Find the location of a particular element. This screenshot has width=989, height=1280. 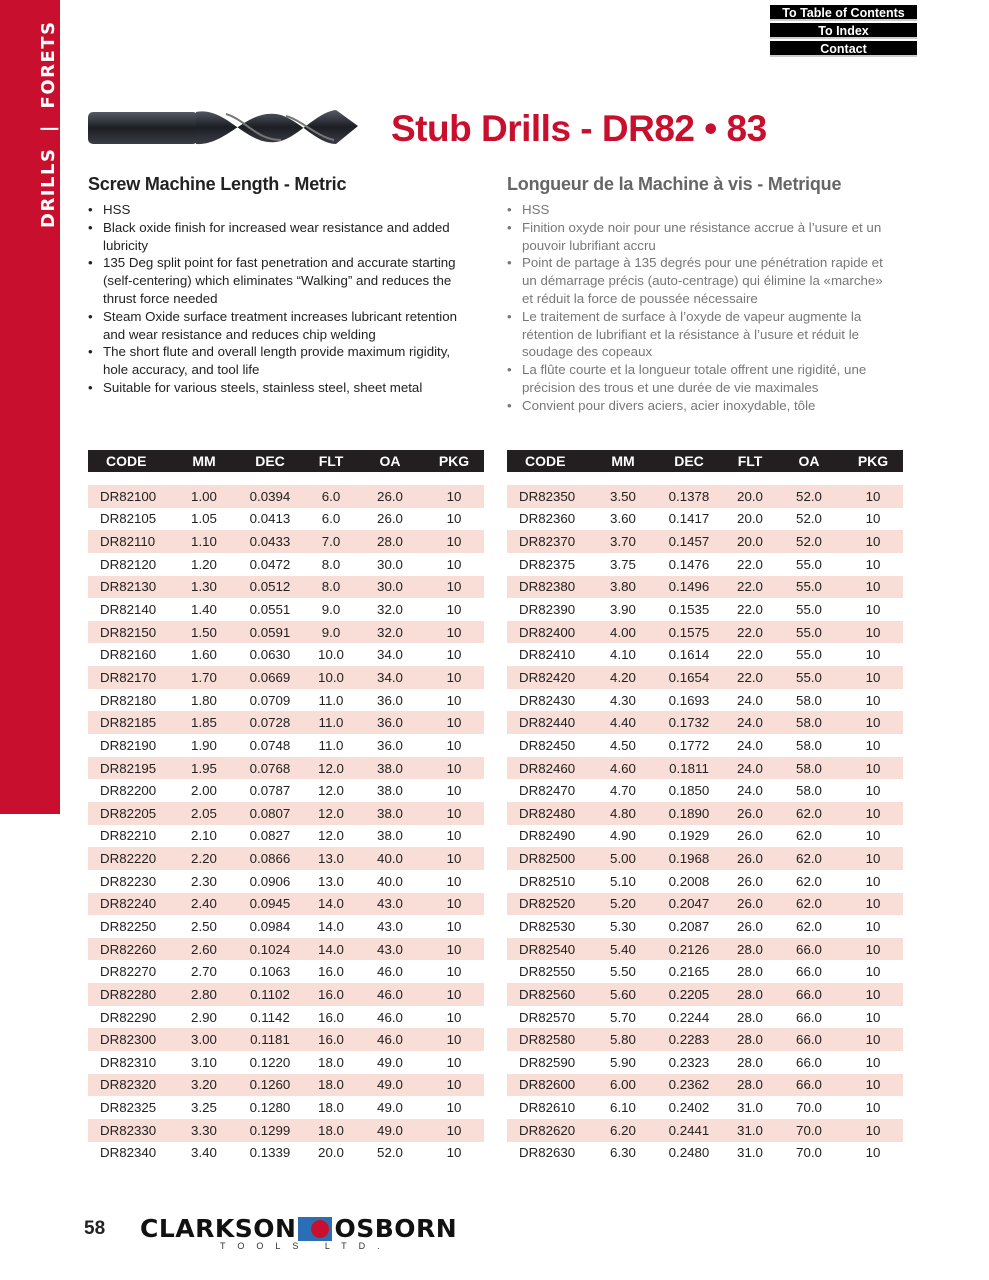

table-row: DR82480 4.80 0.1890 26.0 62.0 10 is located at coordinates (705, 813).